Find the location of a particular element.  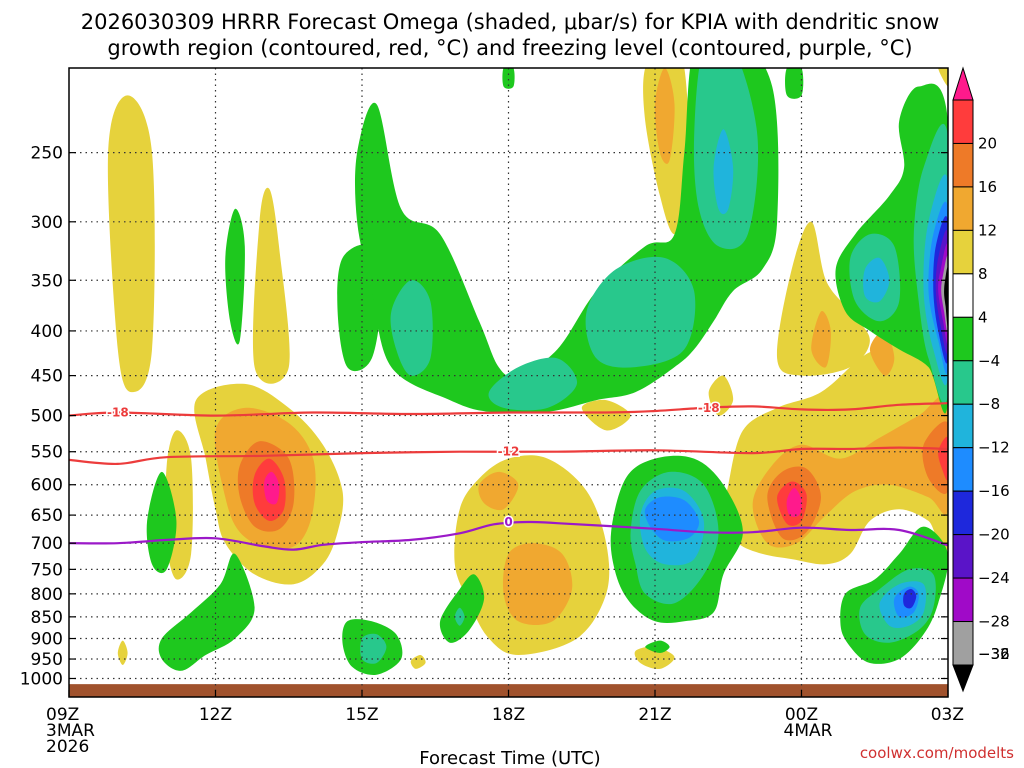

y-tick-label-350: 350 is located at coordinates (47, 281).